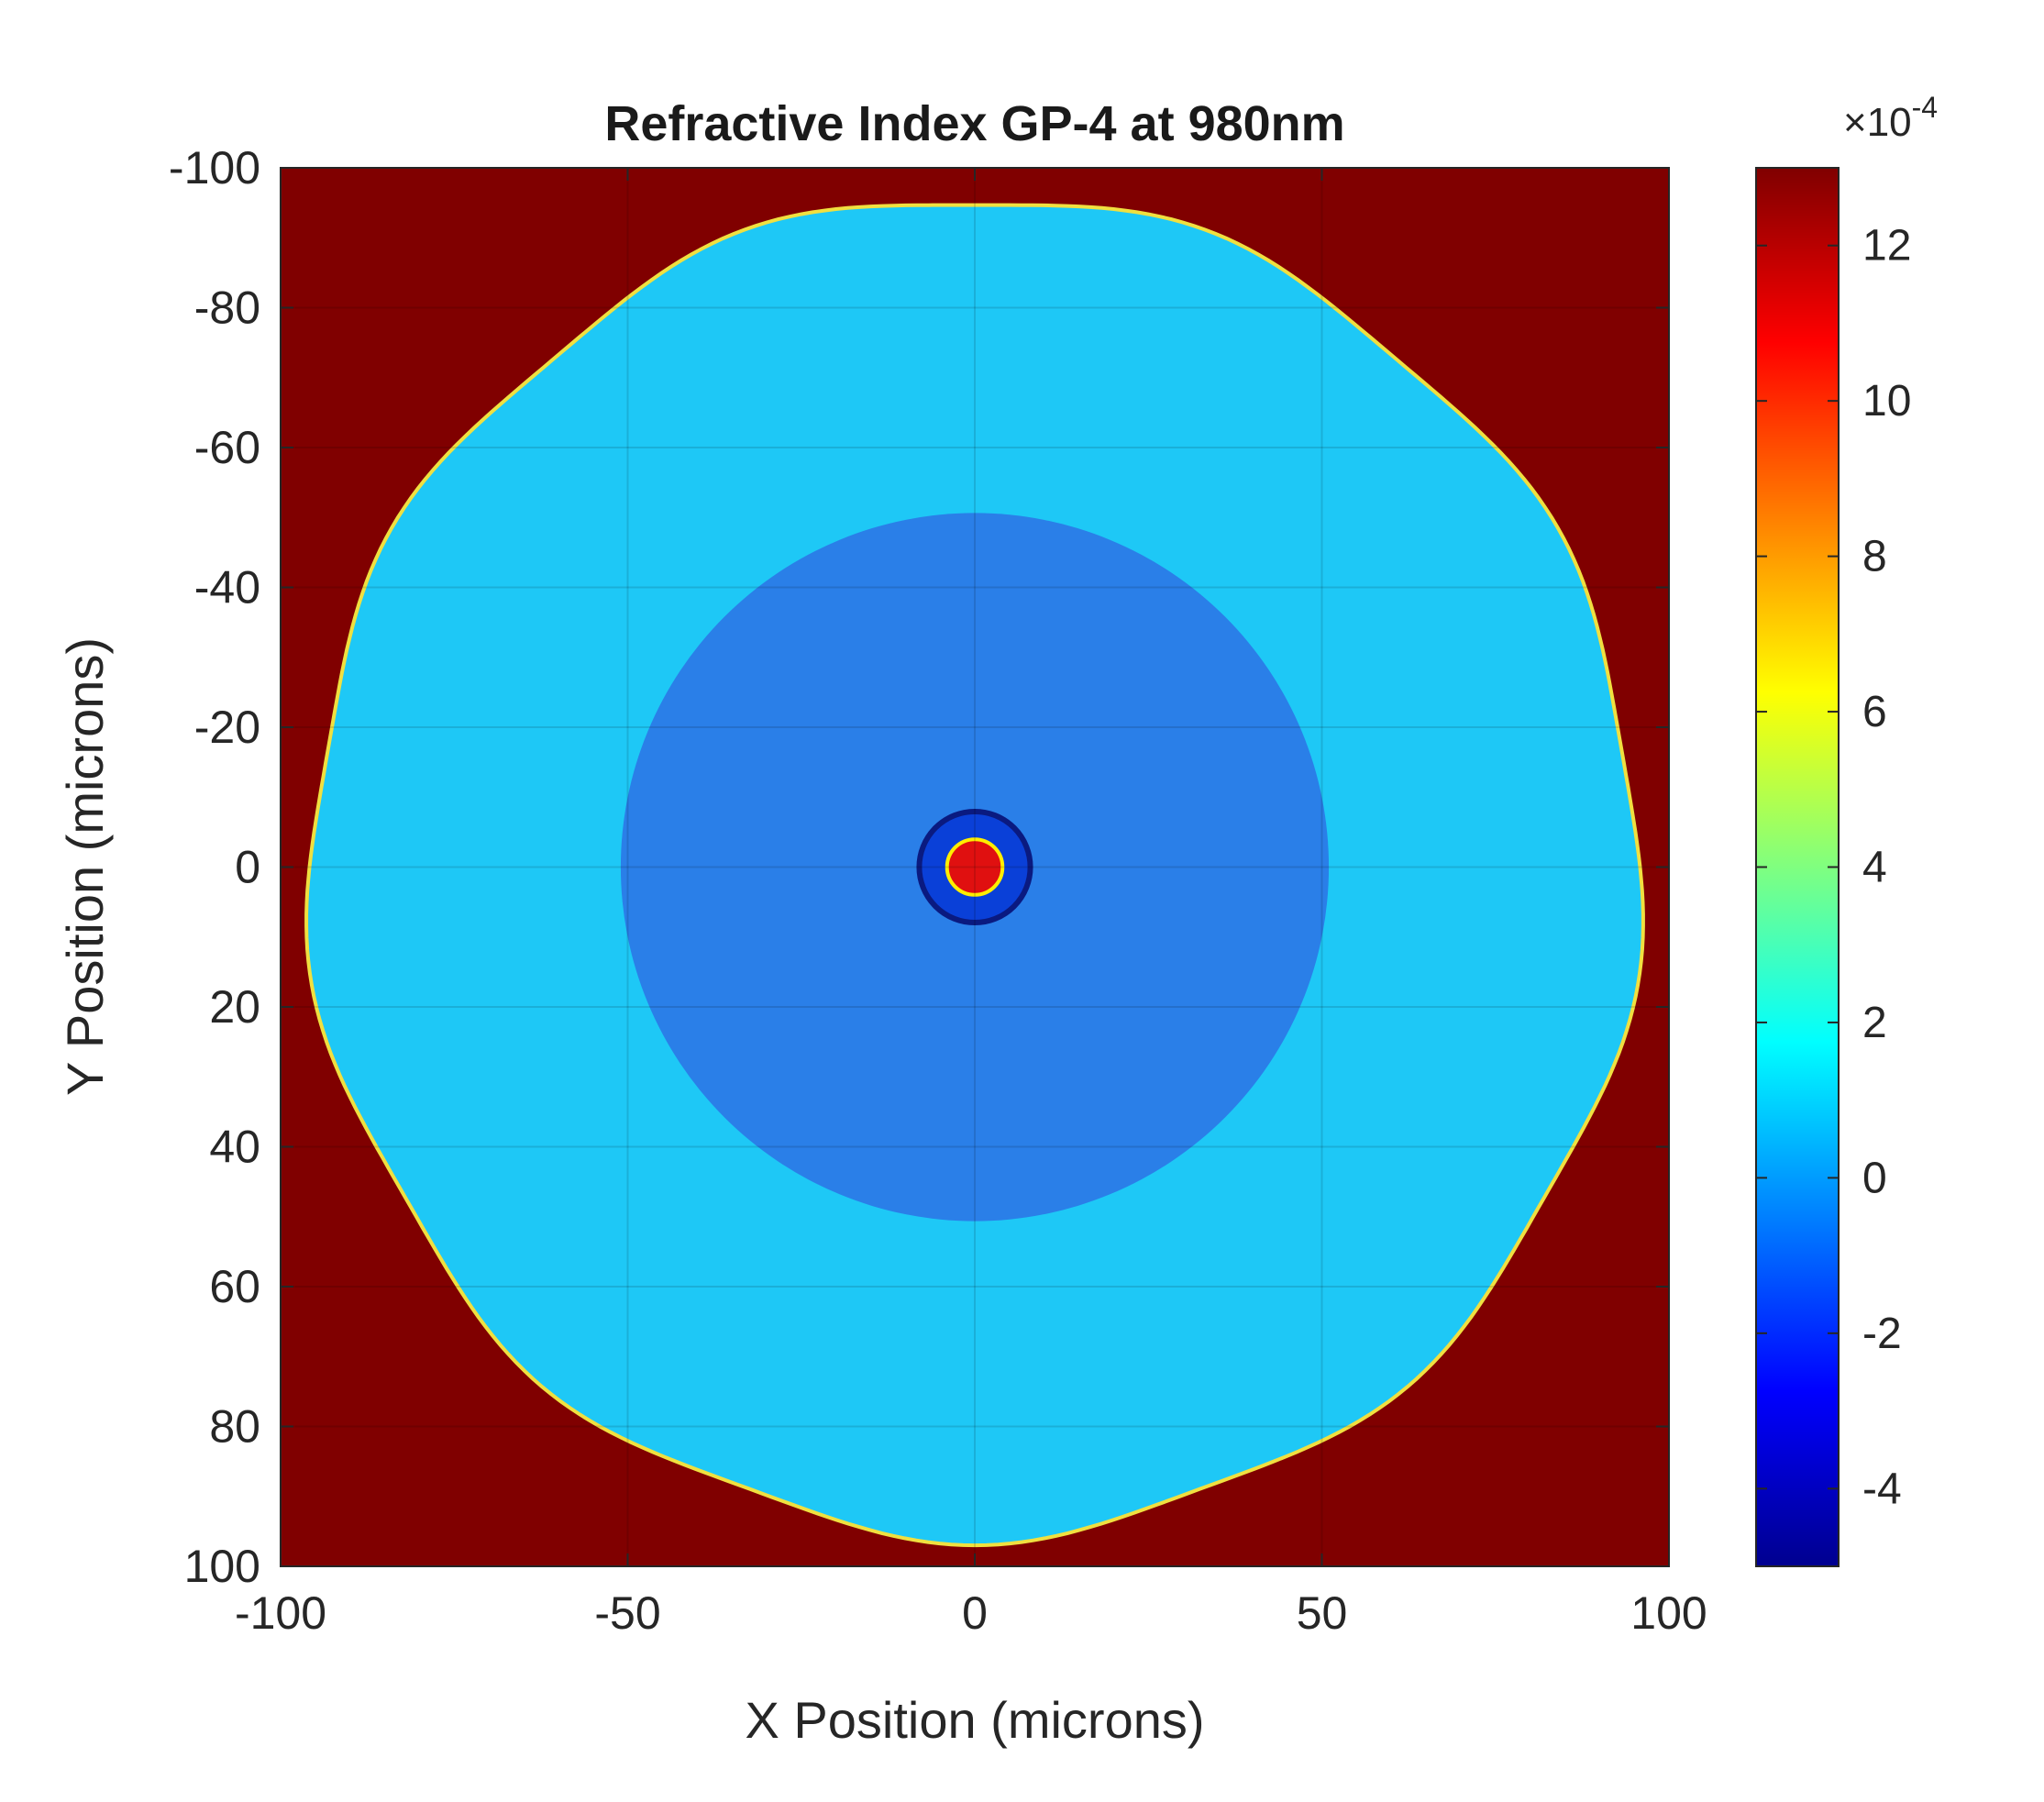 This screenshot has width=2044, height=1802. I want to click on x-axis-label: X Position (microns), so click(975, 1720).